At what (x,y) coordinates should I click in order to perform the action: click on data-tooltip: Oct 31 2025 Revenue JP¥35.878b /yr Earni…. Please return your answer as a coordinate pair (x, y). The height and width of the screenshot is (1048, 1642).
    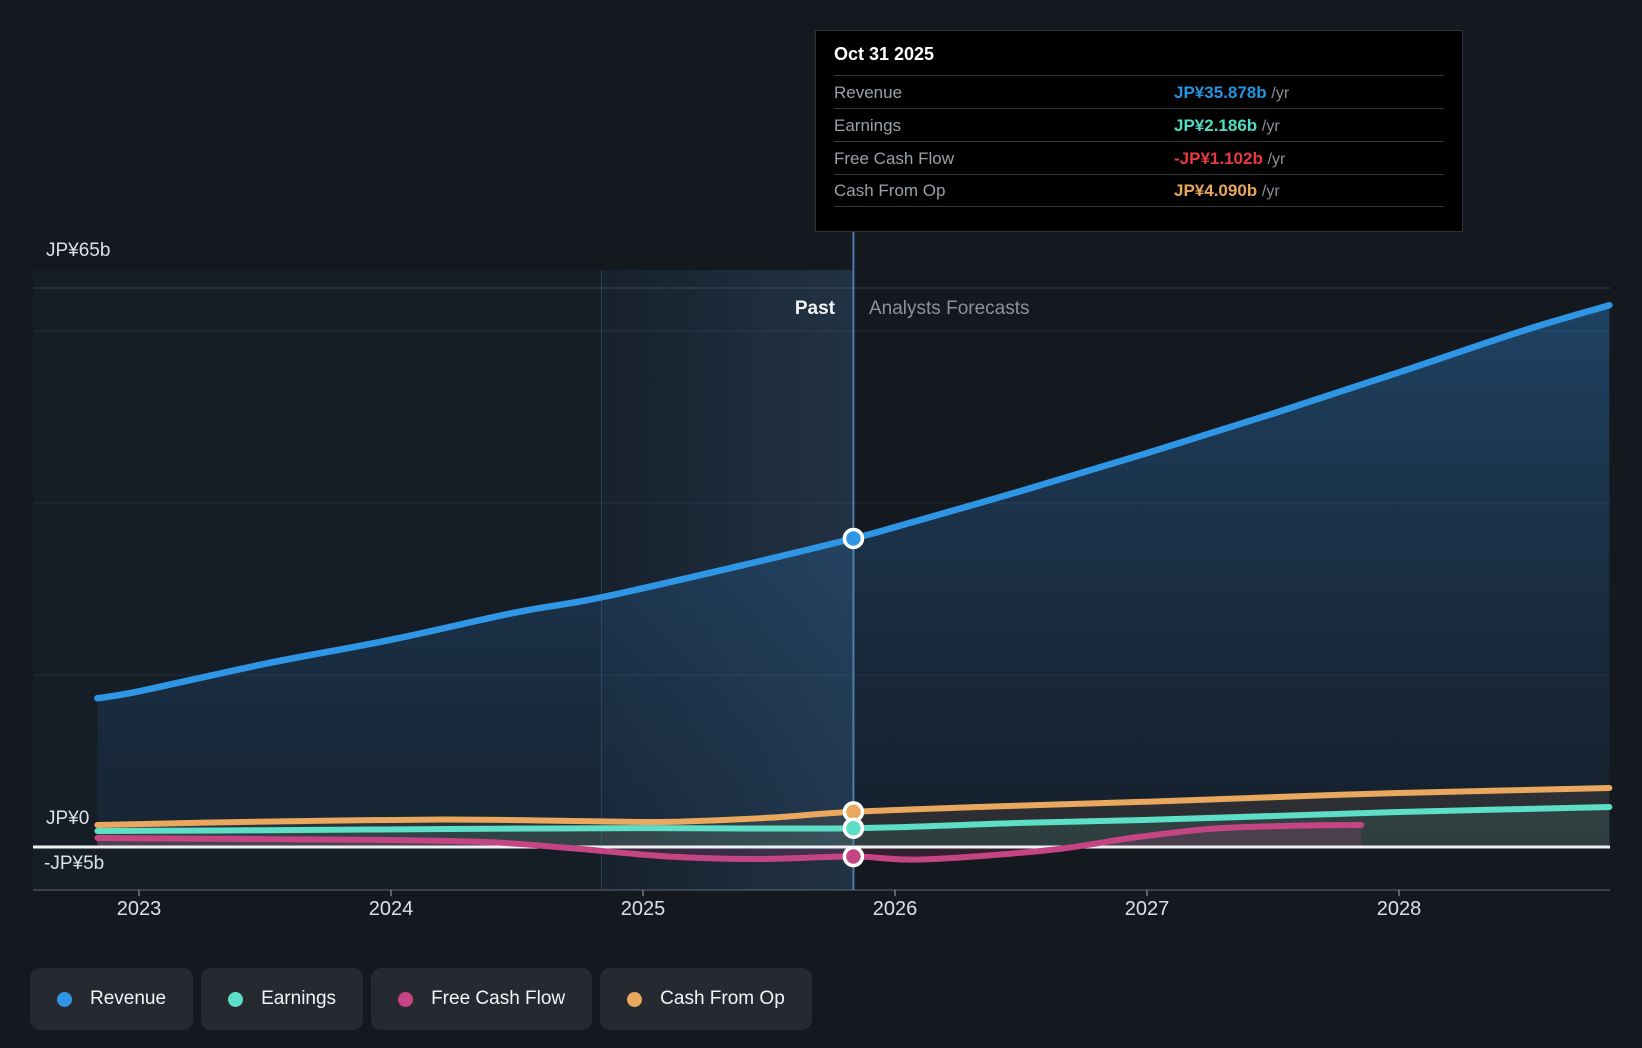
    Looking at the image, I should click on (1139, 131).